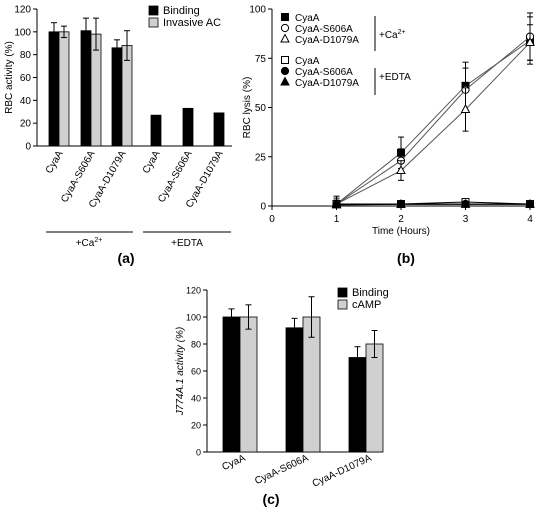 This screenshot has height=512, width=550. What do you see at coordinates (193, 291) in the screenshot?
I see `y-tick-label: 120` at bounding box center [193, 291].